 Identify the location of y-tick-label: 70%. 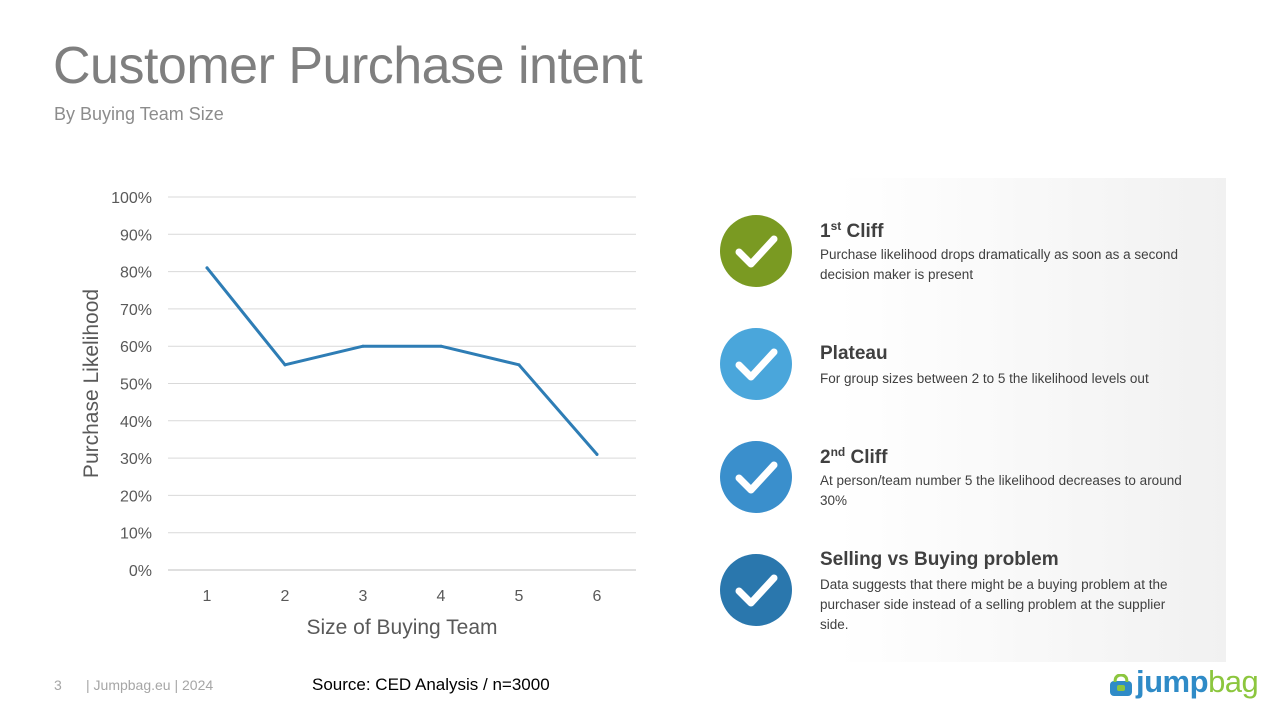
(136, 310).